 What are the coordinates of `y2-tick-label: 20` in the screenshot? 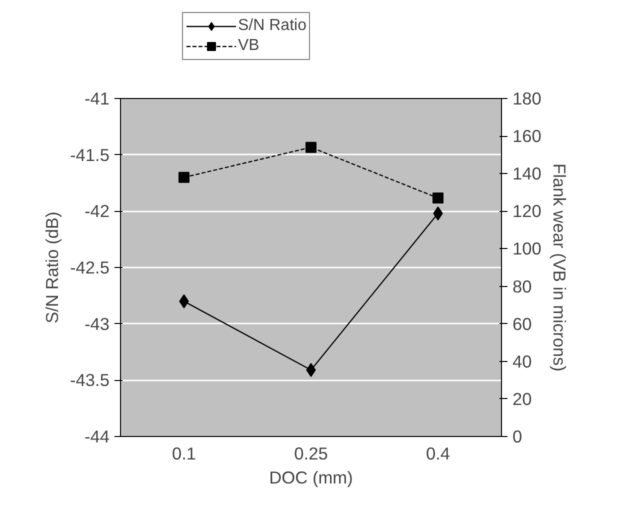 It's located at (522, 398).